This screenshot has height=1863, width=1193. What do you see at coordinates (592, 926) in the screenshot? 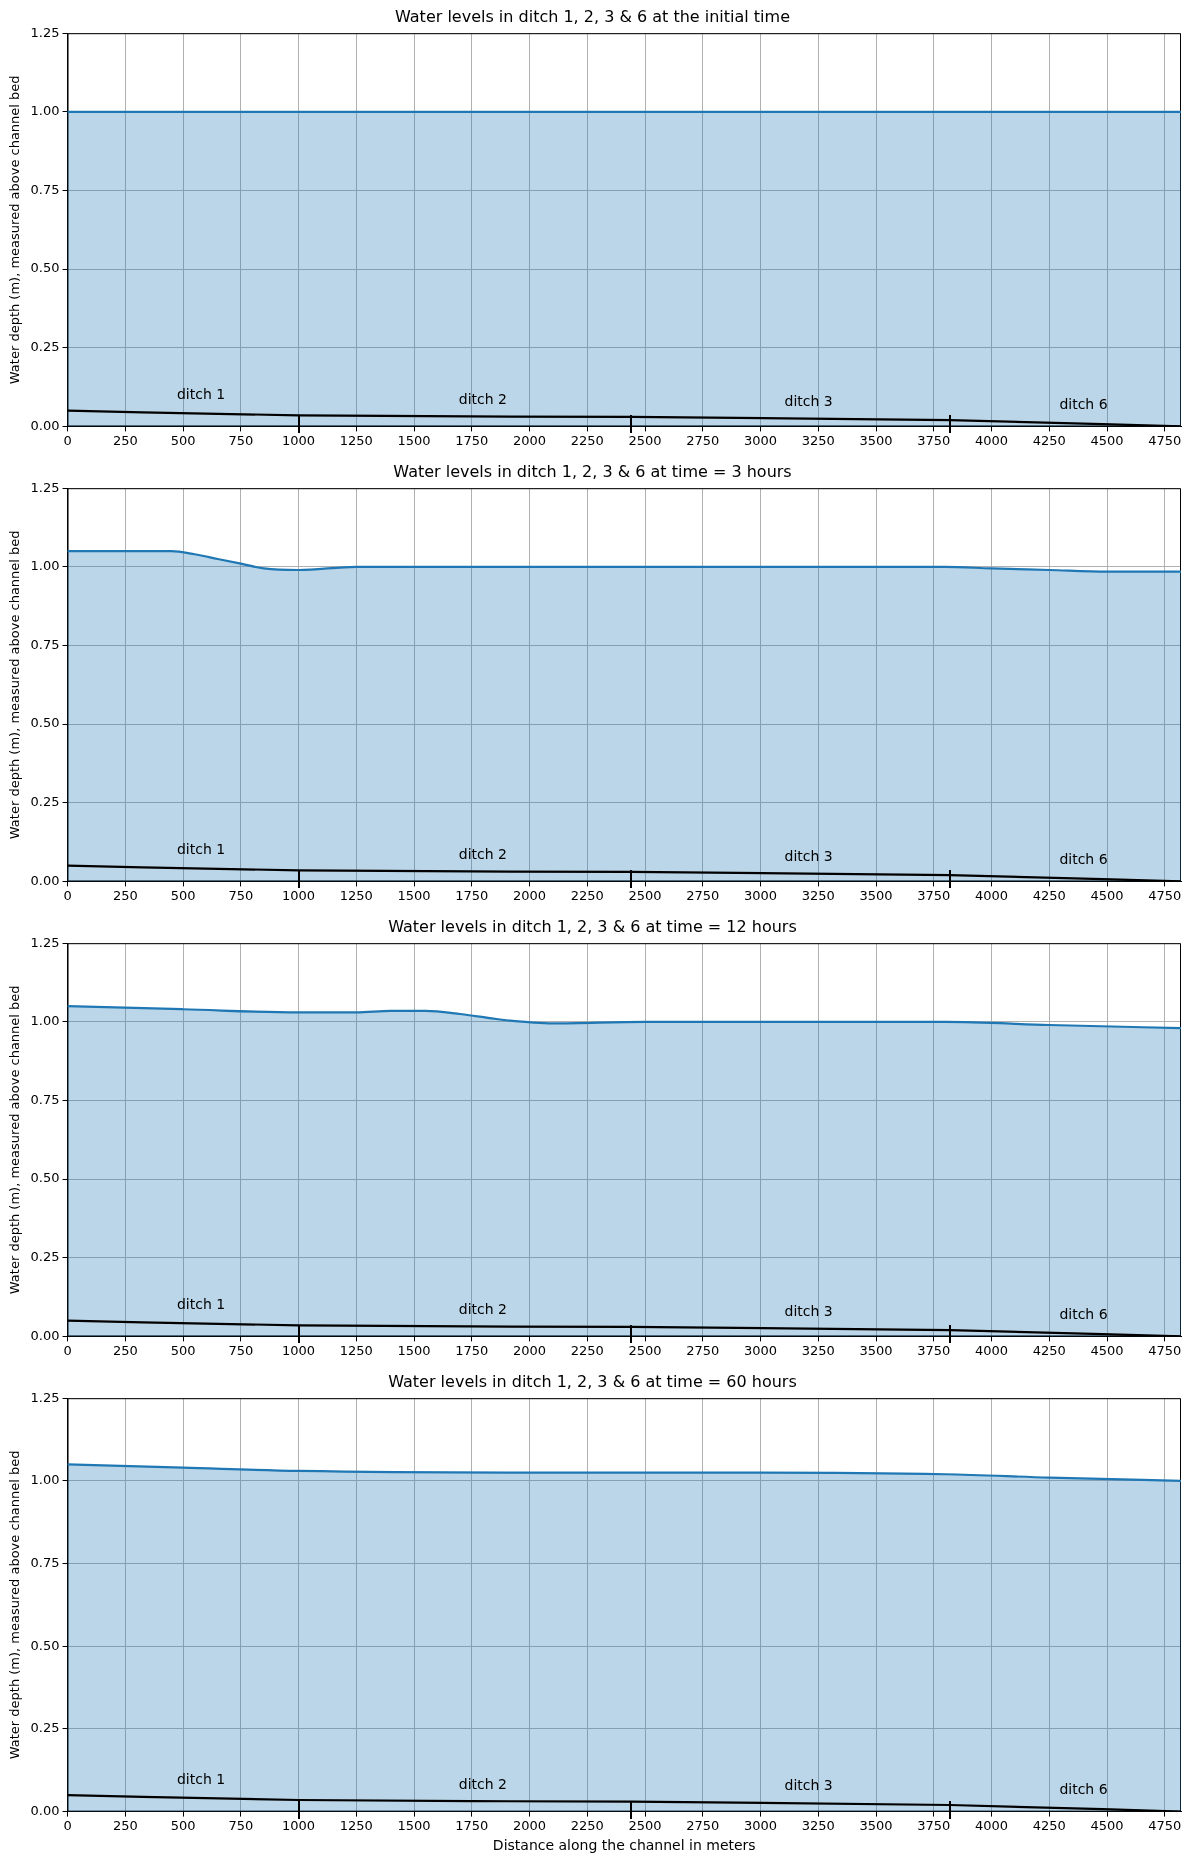
I see `chart-title: Water levels in ditch 1, 2, 3 & 6 at time = 12 hours` at bounding box center [592, 926].